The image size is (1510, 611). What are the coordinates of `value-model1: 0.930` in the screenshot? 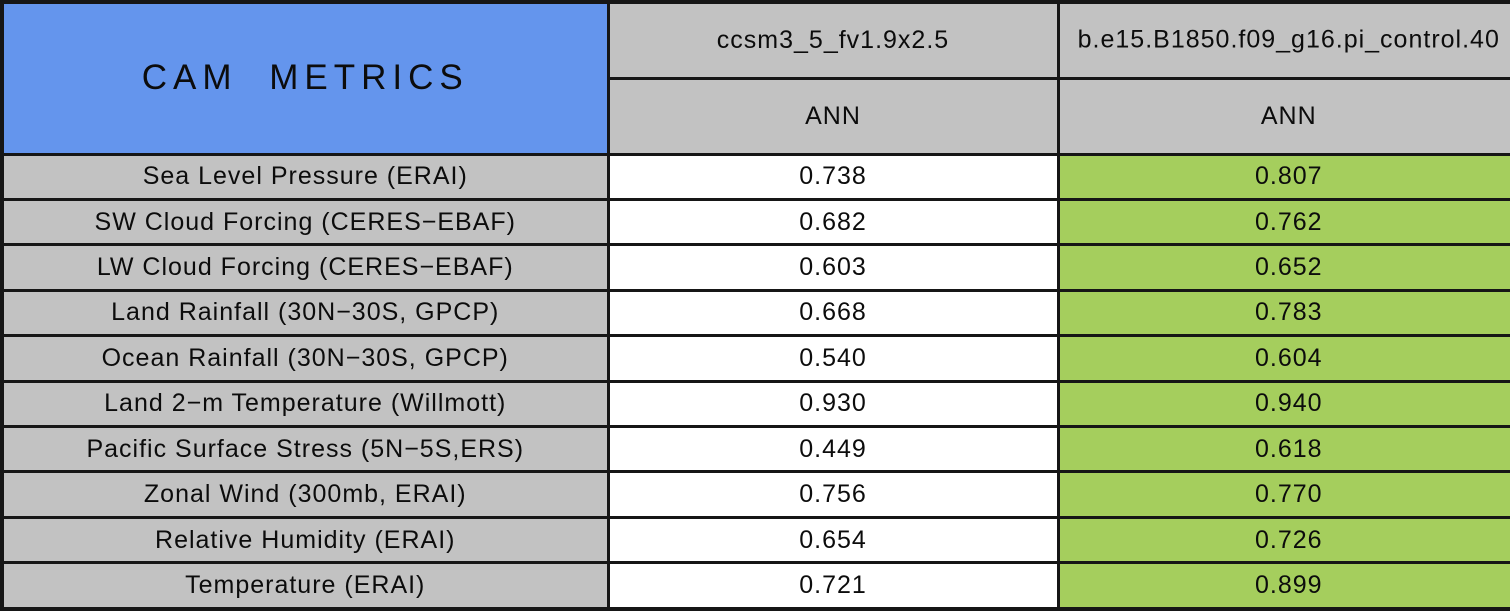 It's located at (833, 404).